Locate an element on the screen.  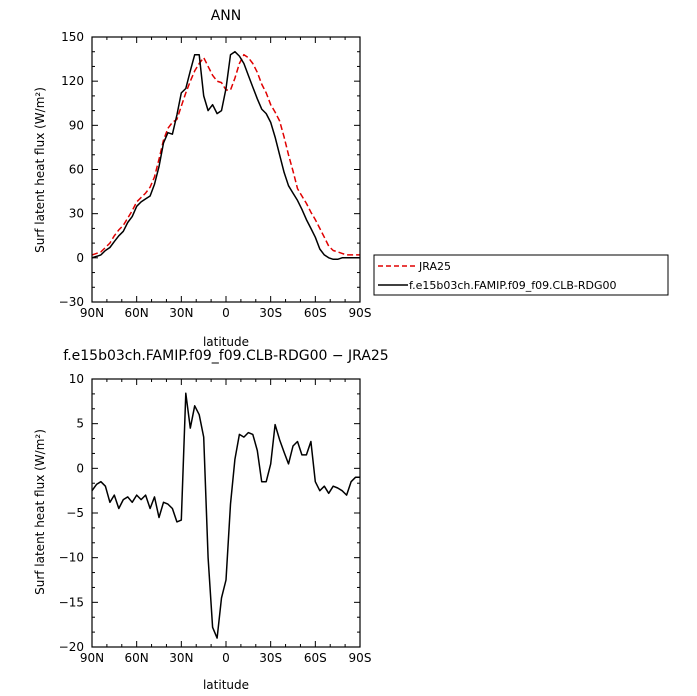
y-tick-label: −15 is located at coordinates (71, 602).